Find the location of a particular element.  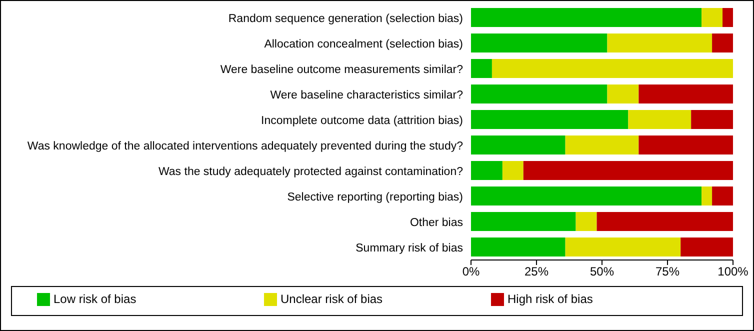

x-tick-label: 75% is located at coordinates (667, 271).